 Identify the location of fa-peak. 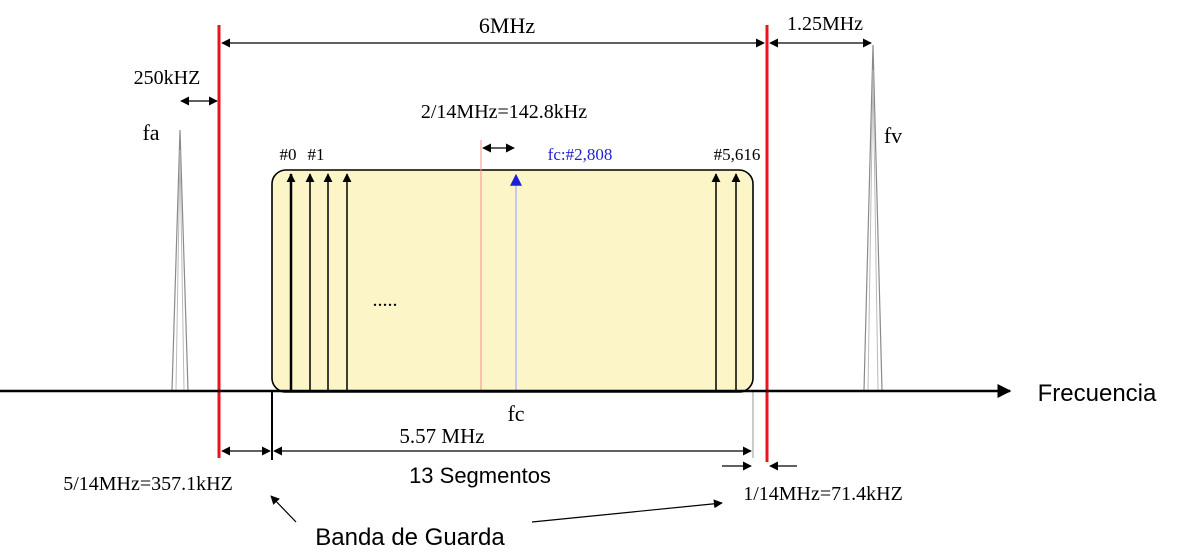
(180, 260).